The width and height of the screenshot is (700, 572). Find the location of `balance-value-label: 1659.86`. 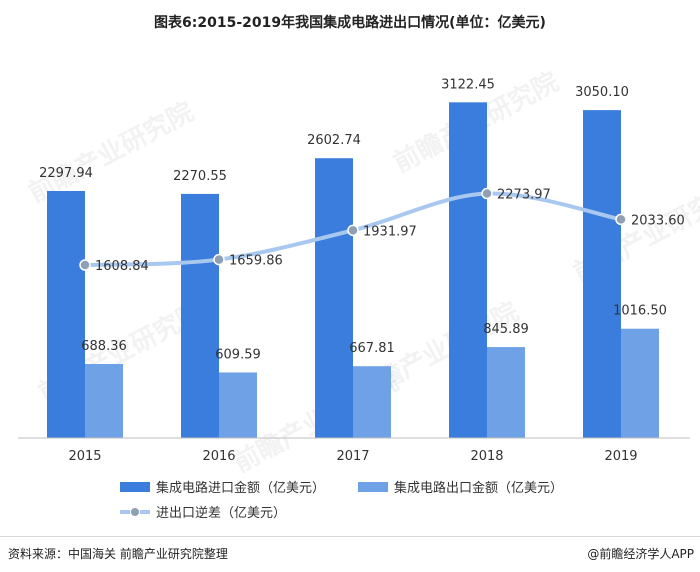

balance-value-label: 1659.86 is located at coordinates (256, 261).